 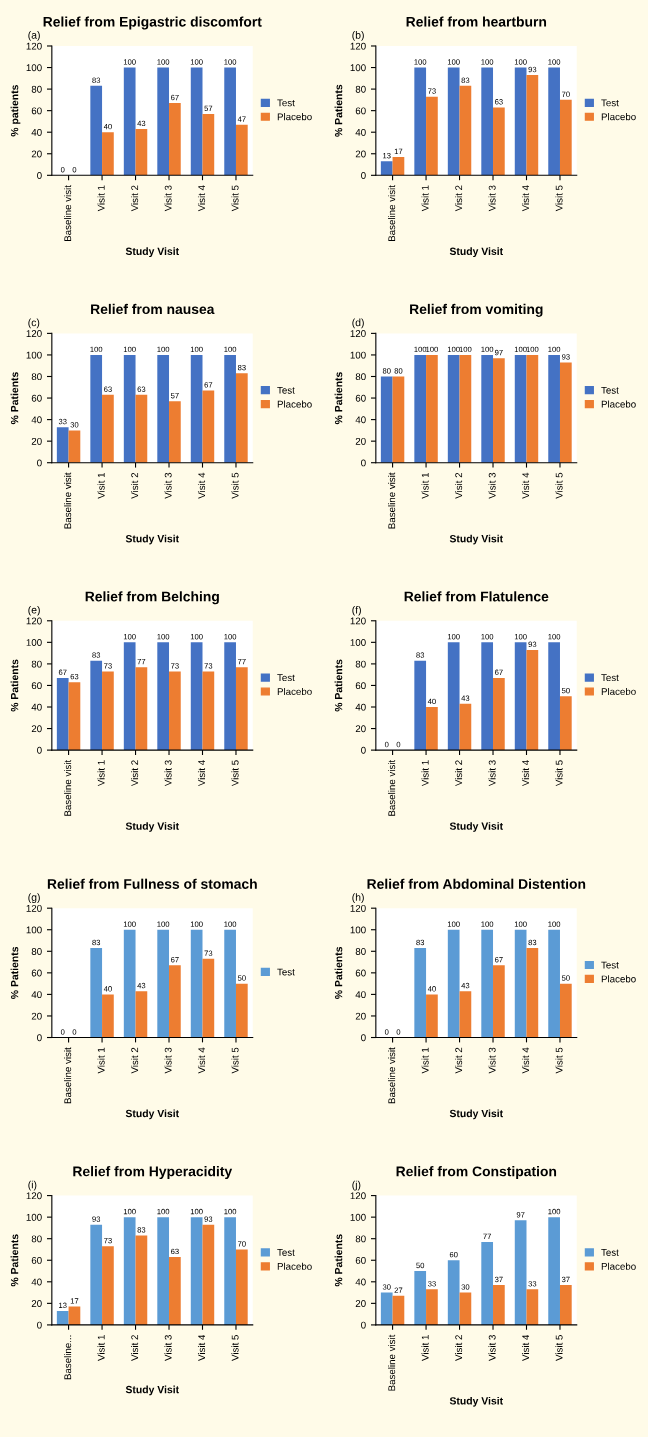 What do you see at coordinates (286, 678) in the screenshot?
I see `legend-label: Test` at bounding box center [286, 678].